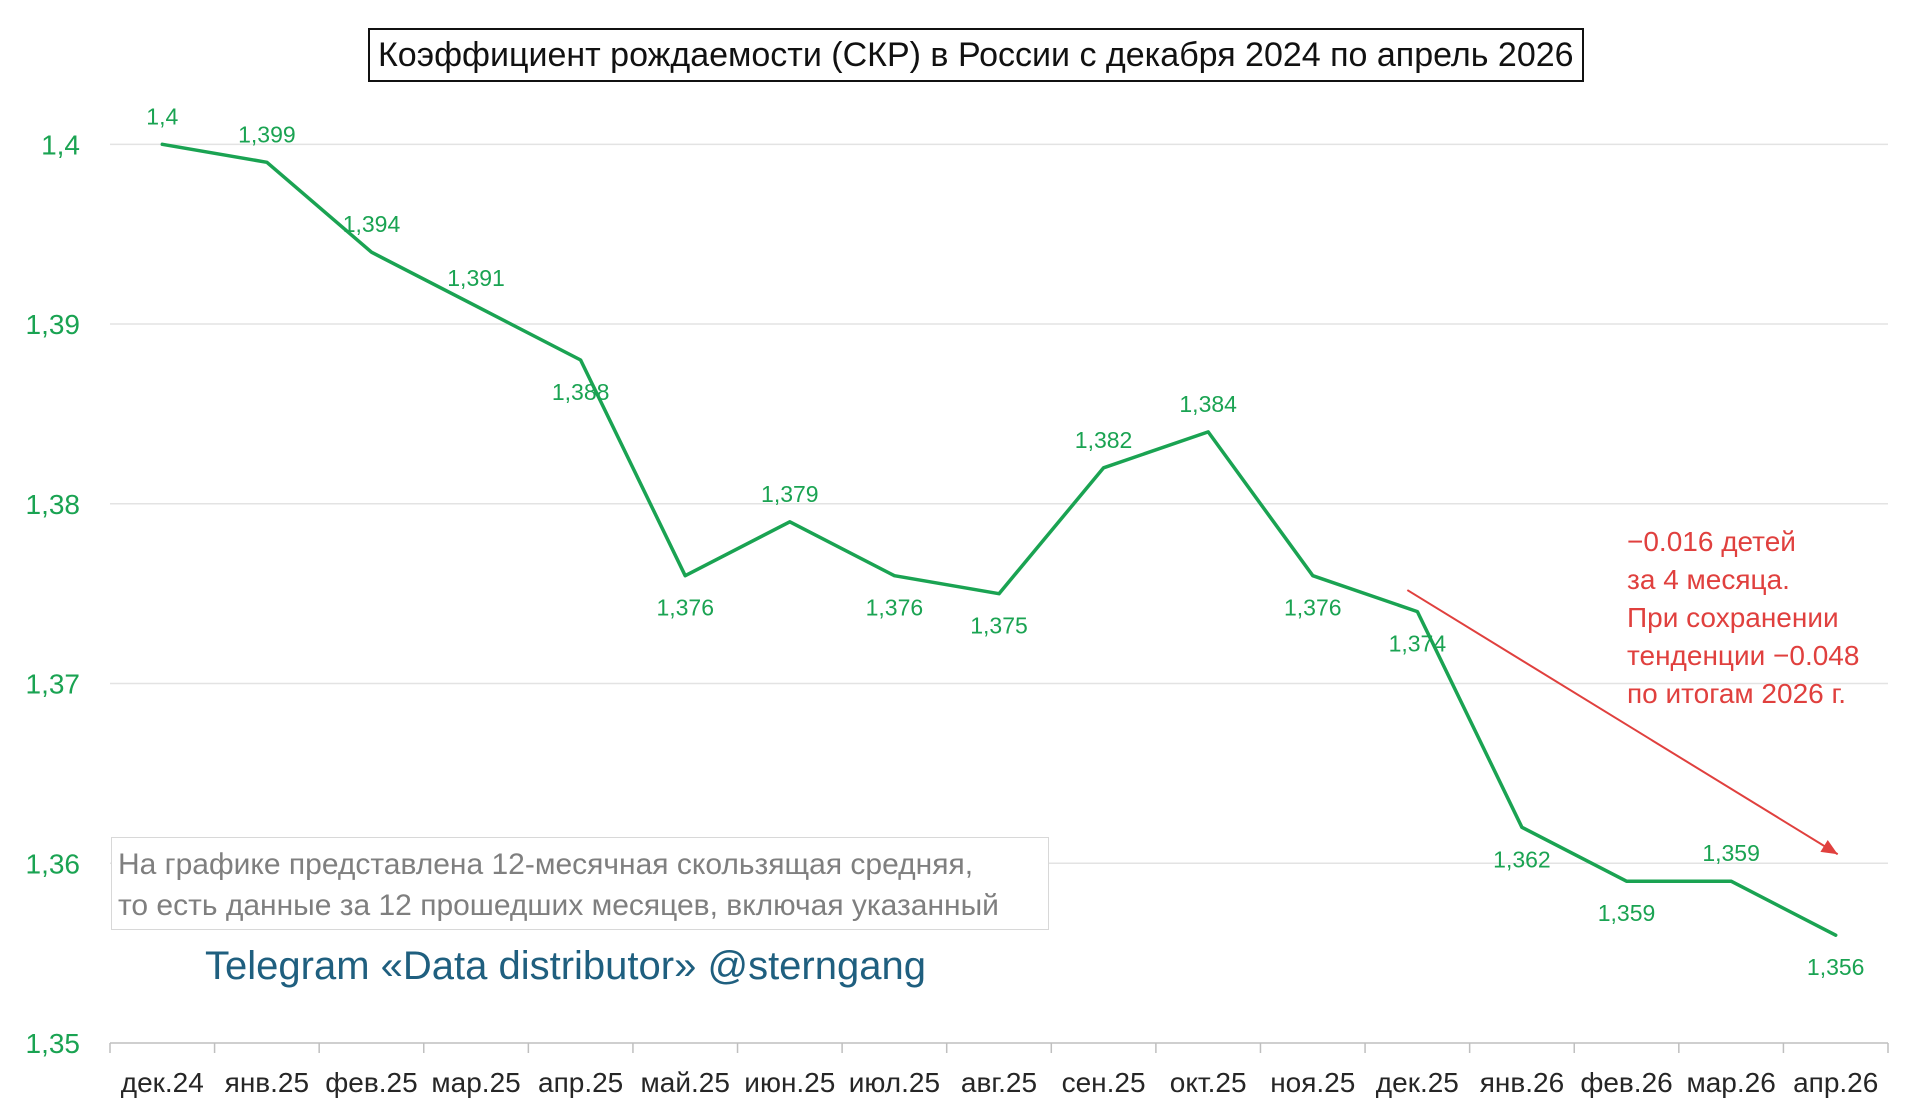 This screenshot has height=1117, width=1920. What do you see at coordinates (999, 626) in the screenshot?
I see `data-label: 1,375` at bounding box center [999, 626].